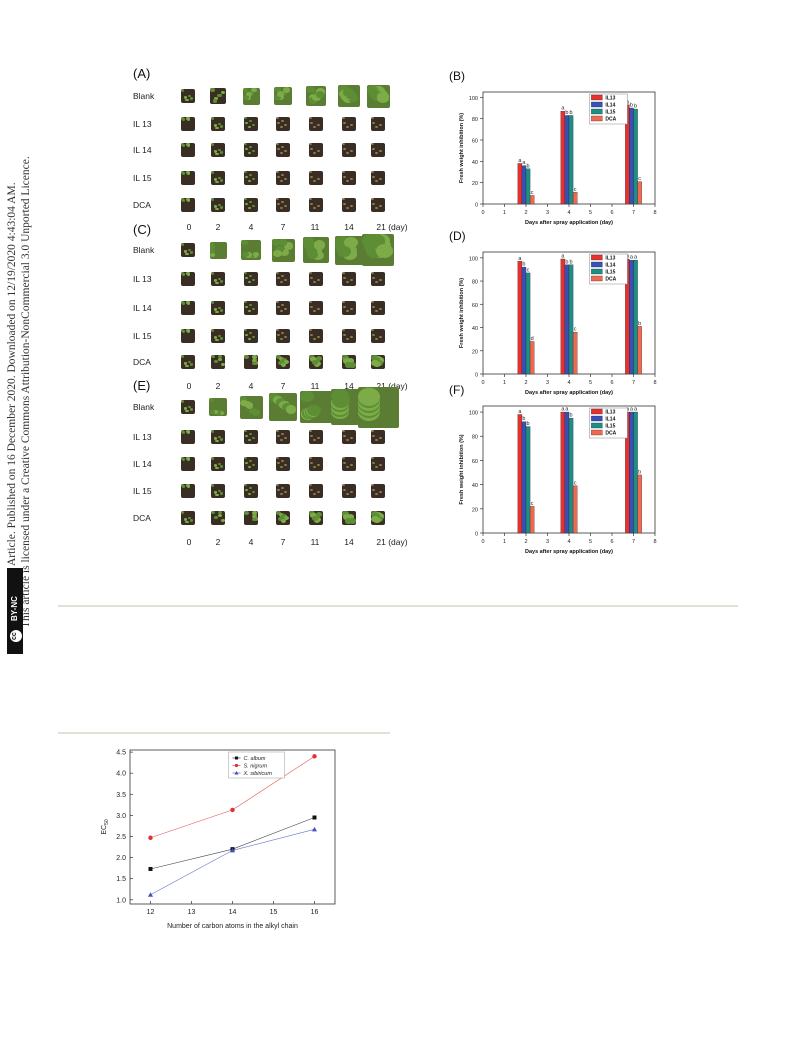  I want to click on day-label: 7, so click(283, 386).